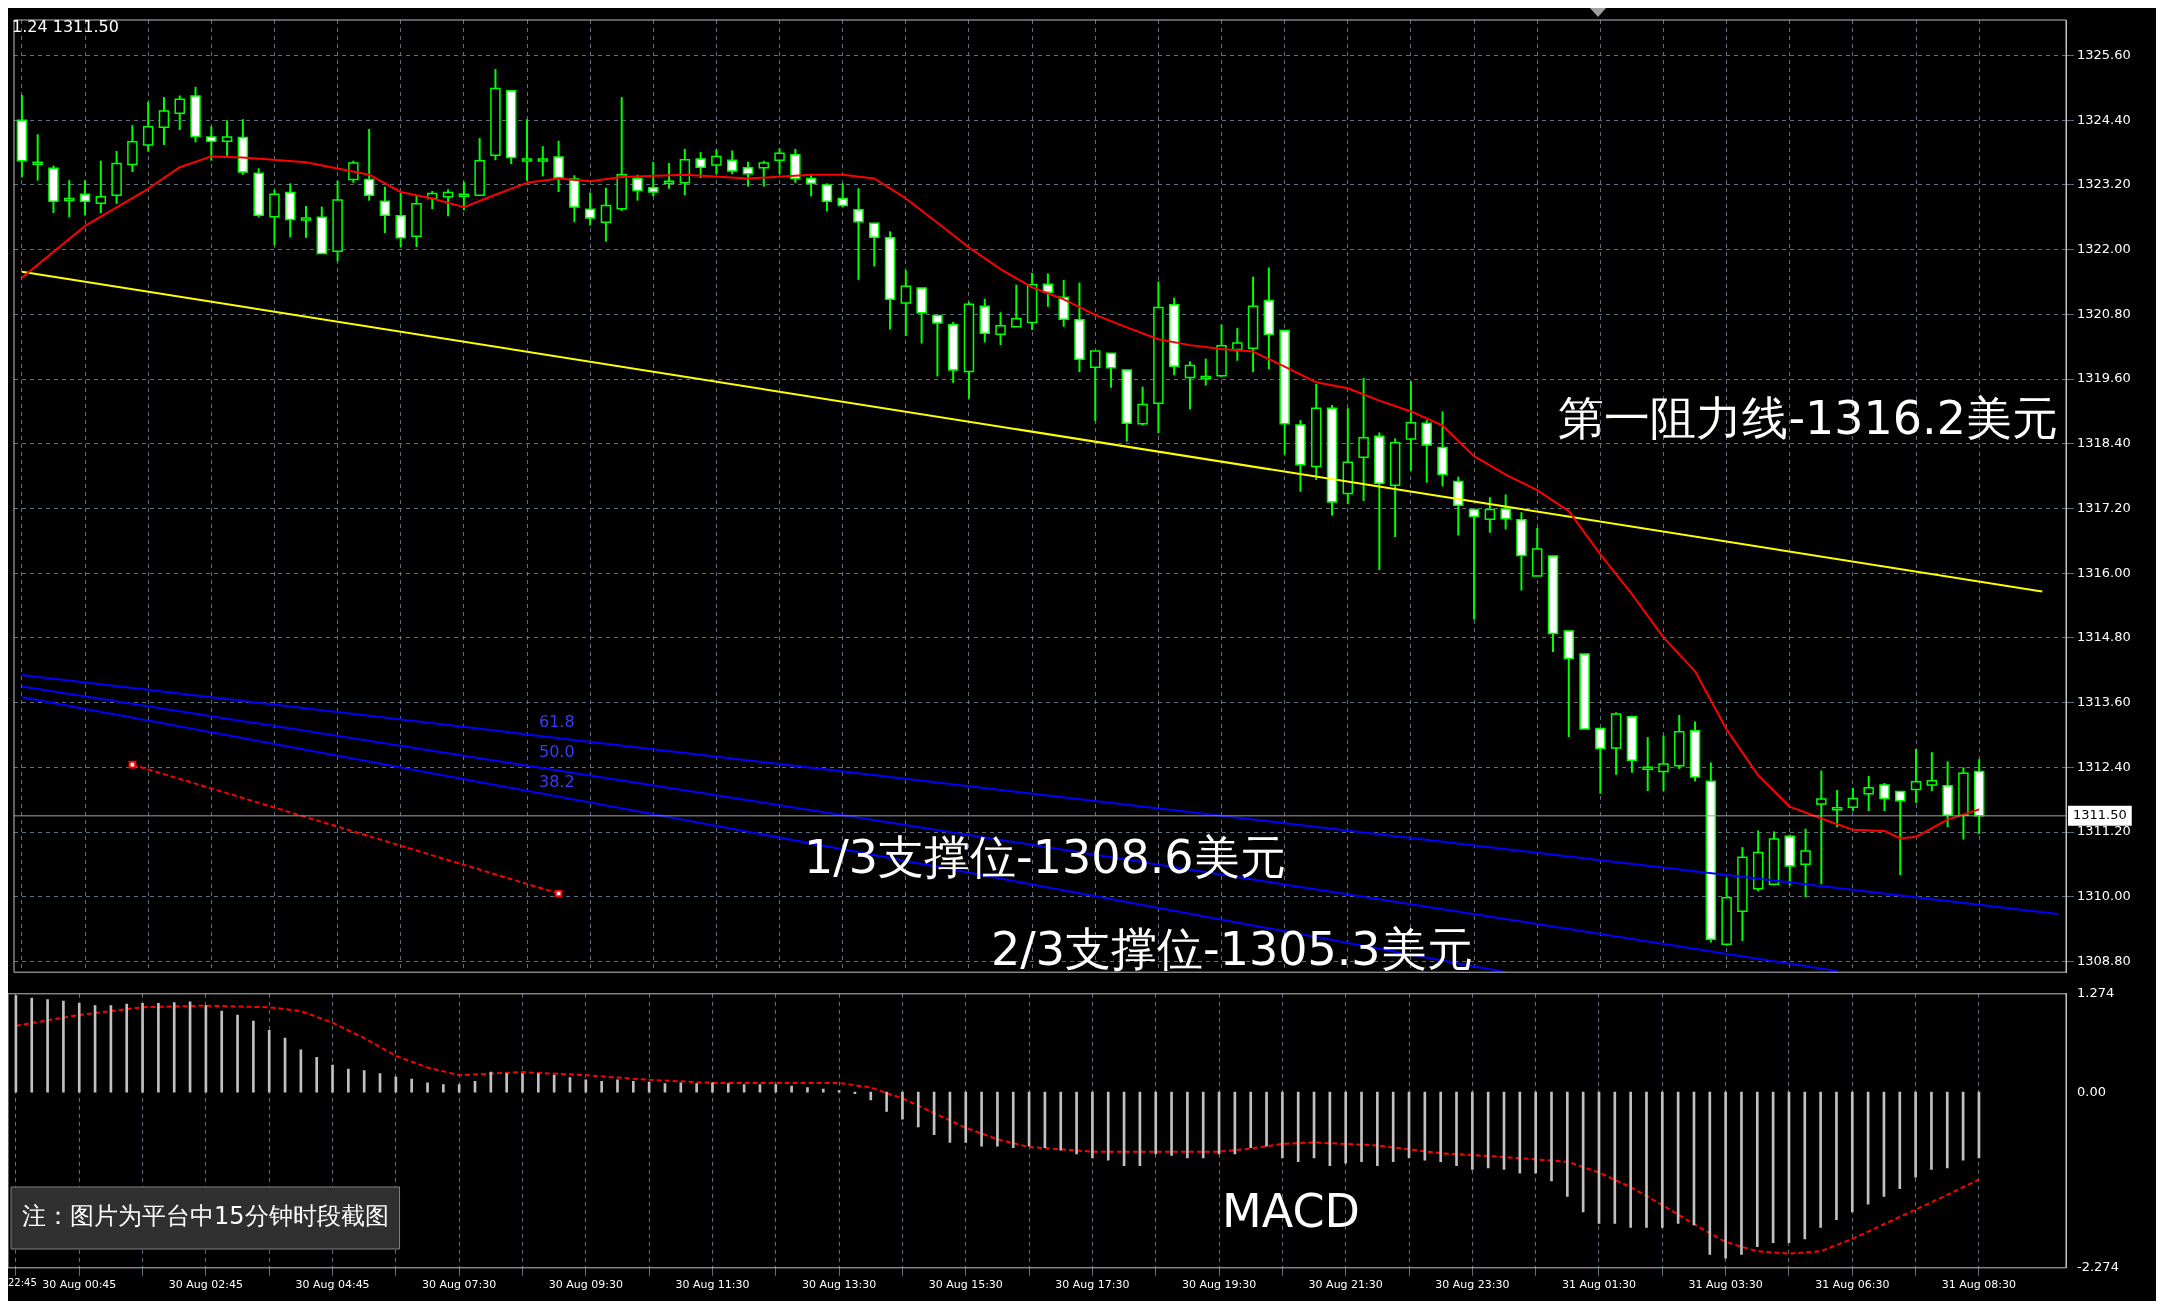 This screenshot has height=1306, width=2164. Describe the element at coordinates (2104, 637) in the screenshot. I see `y-tick-label: 1314.80` at that location.